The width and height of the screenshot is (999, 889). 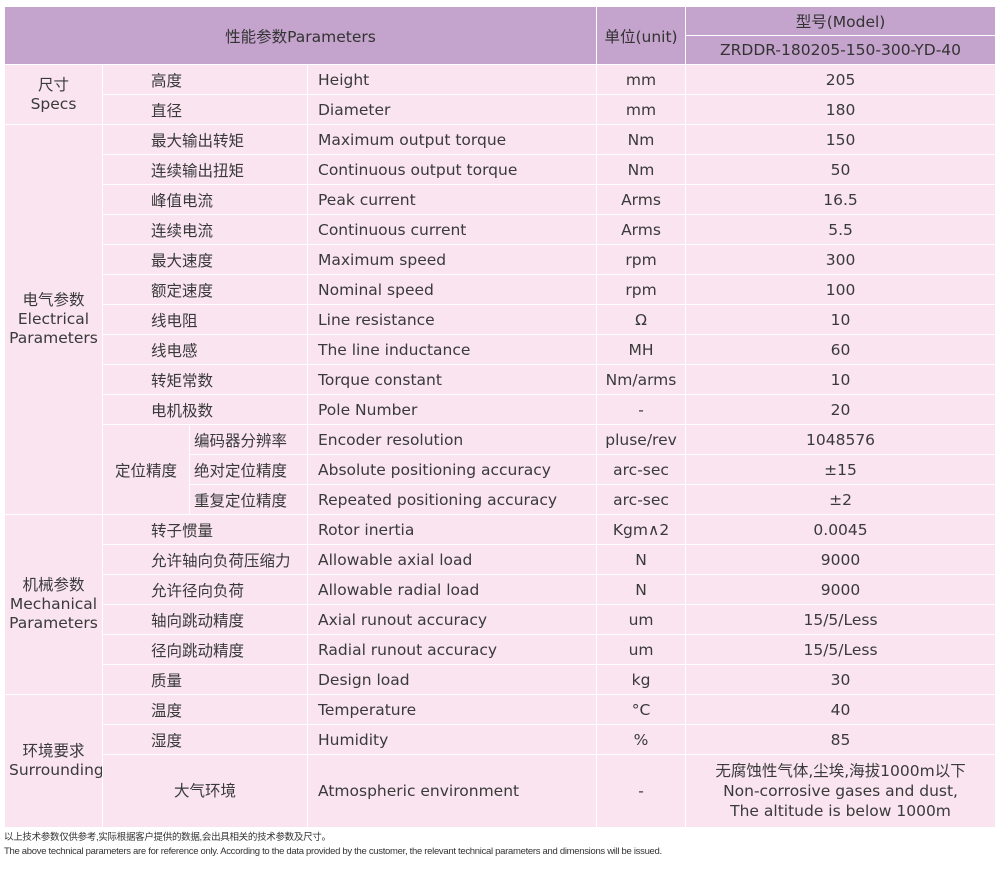 What do you see at coordinates (205, 649) in the screenshot?
I see `param-name-cn: 径向跳动精度` at bounding box center [205, 649].